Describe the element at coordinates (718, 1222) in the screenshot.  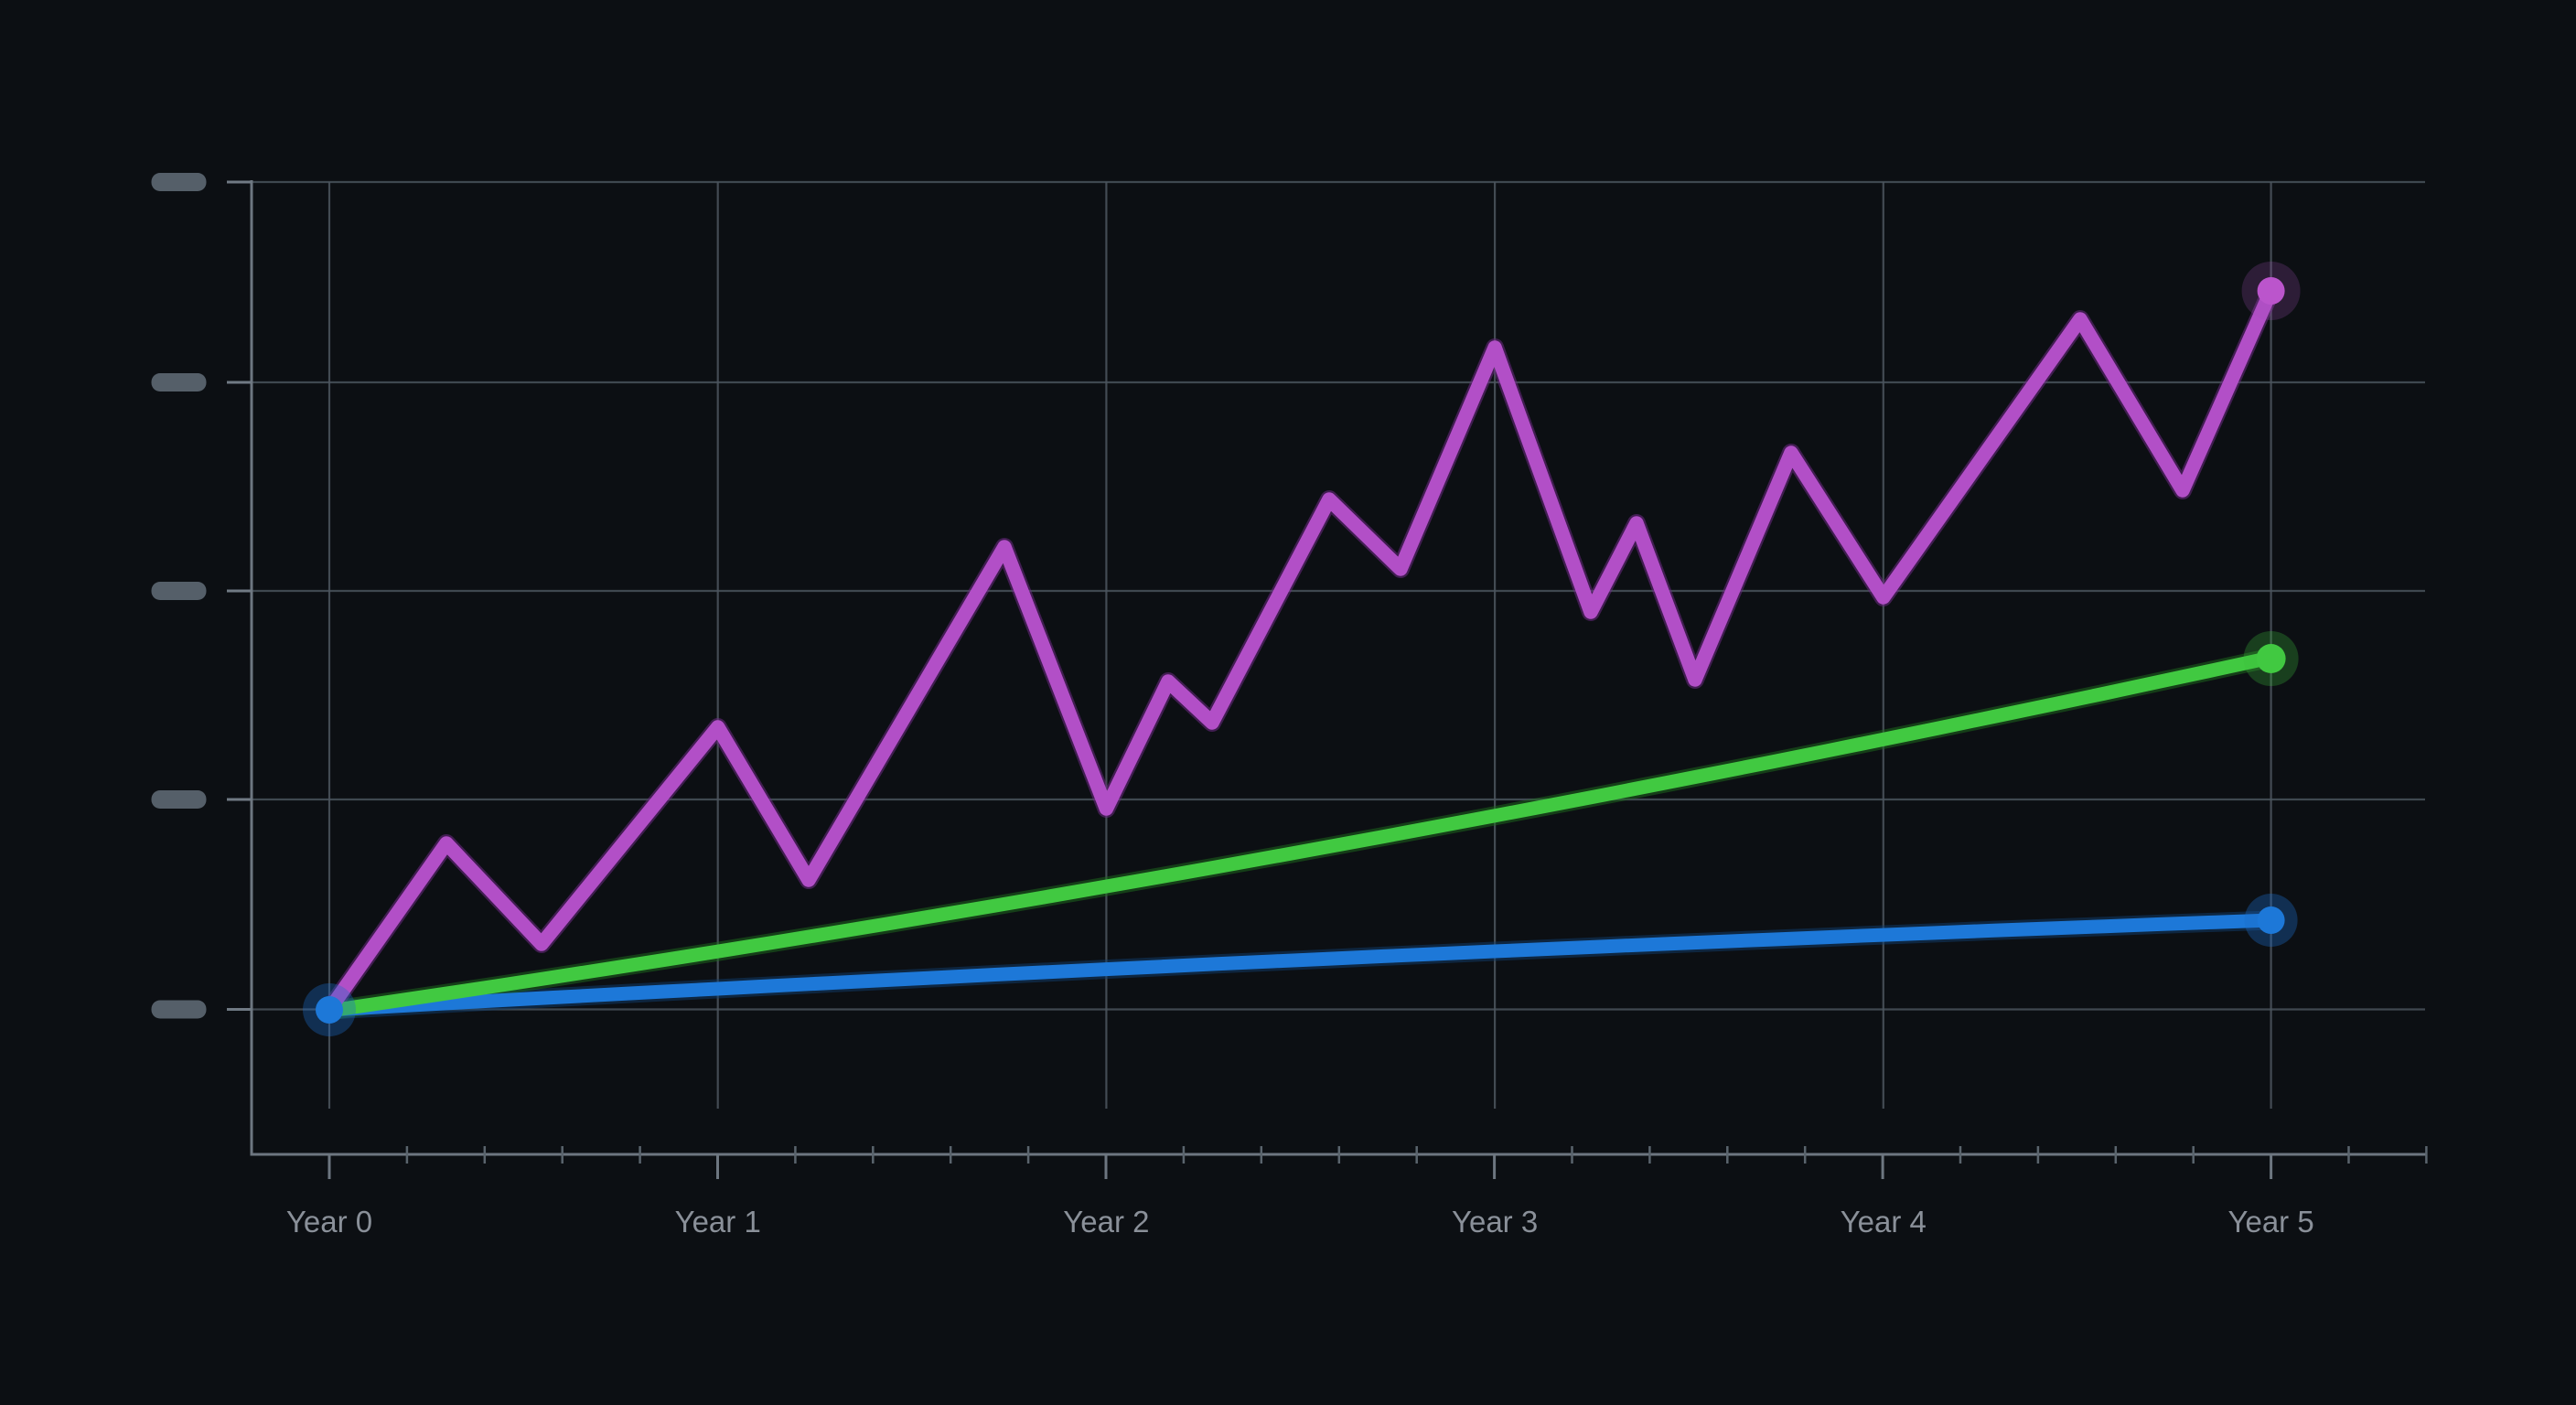
I see `svg-text: Year 1` at that location.